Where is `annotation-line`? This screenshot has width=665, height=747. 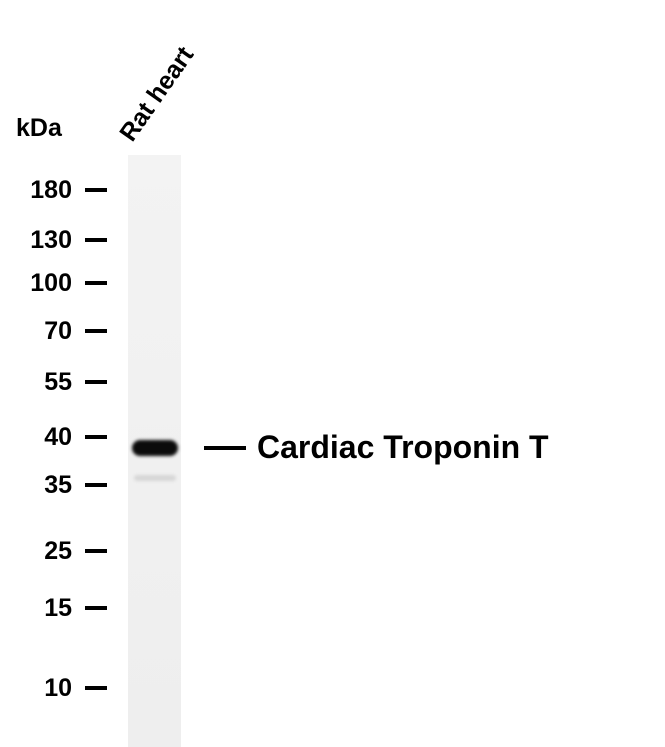 annotation-line is located at coordinates (225, 448).